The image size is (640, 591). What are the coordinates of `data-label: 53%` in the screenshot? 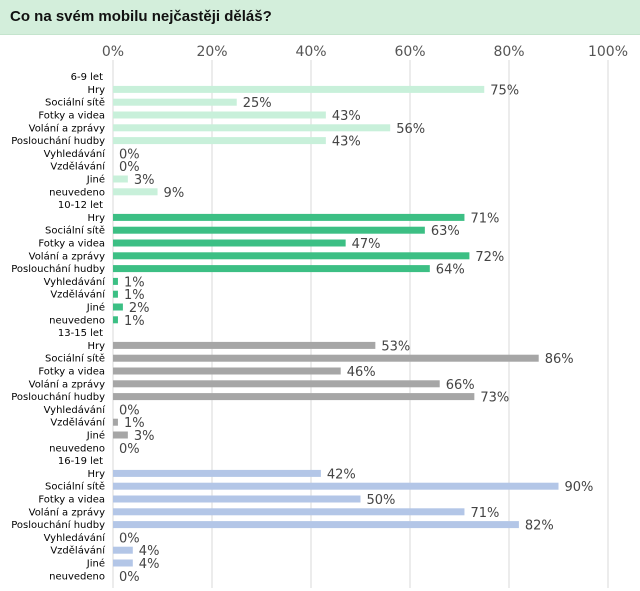 It's located at (395, 346).